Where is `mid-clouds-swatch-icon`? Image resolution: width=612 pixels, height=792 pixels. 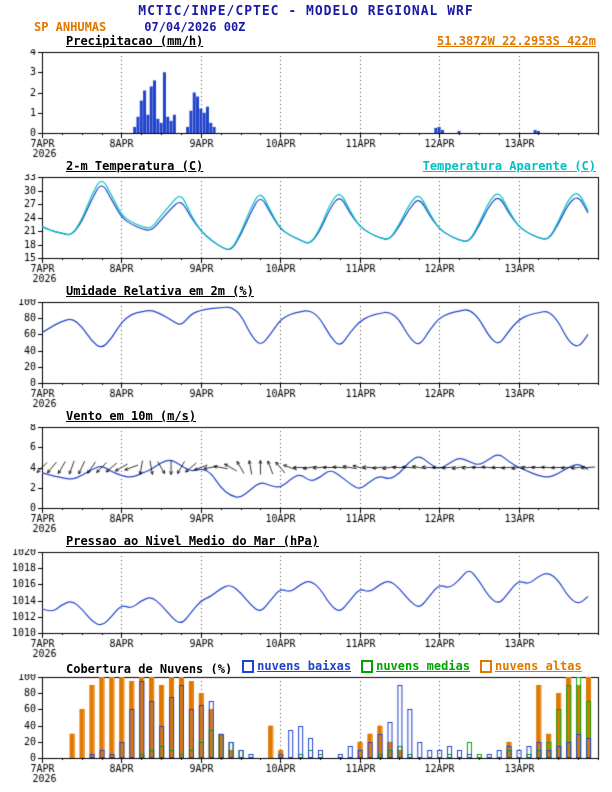
mid-clouds-swatch-icon is located at coordinates (367, 666).